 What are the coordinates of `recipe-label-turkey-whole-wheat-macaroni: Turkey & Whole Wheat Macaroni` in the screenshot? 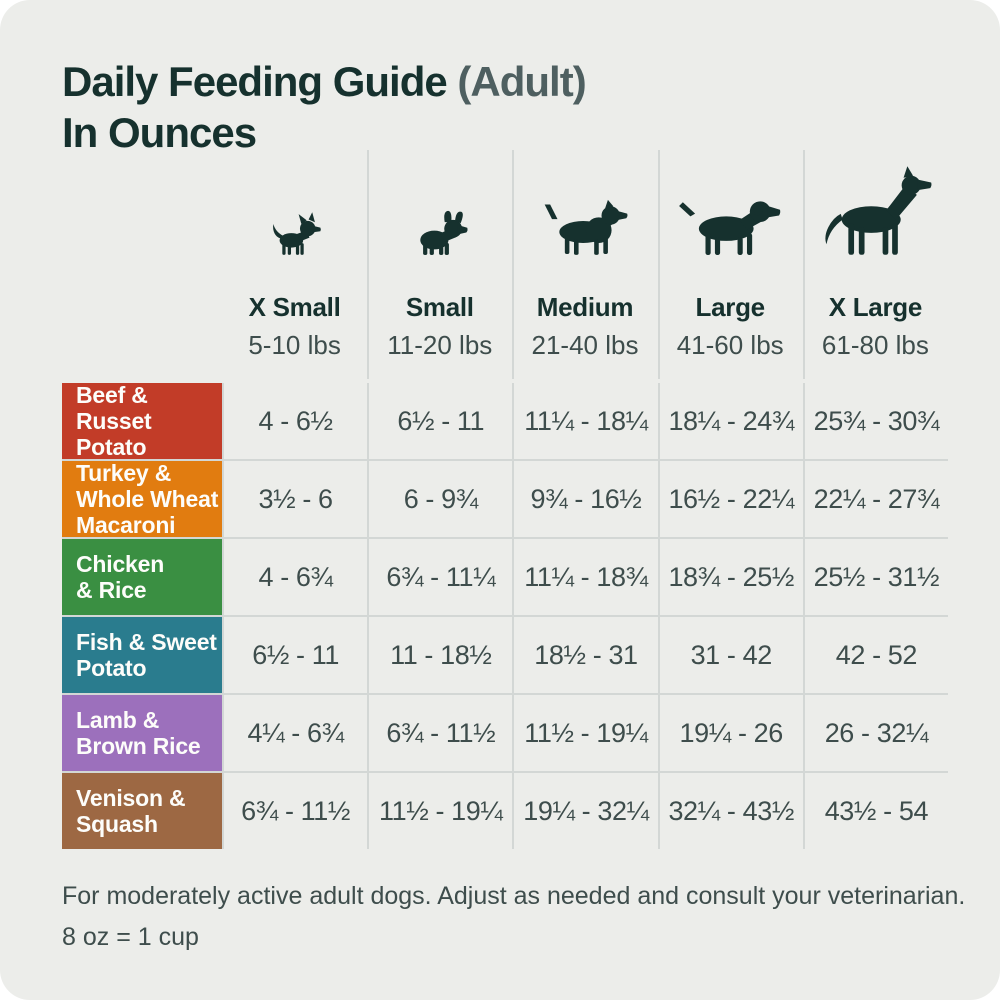 It's located at (142, 499).